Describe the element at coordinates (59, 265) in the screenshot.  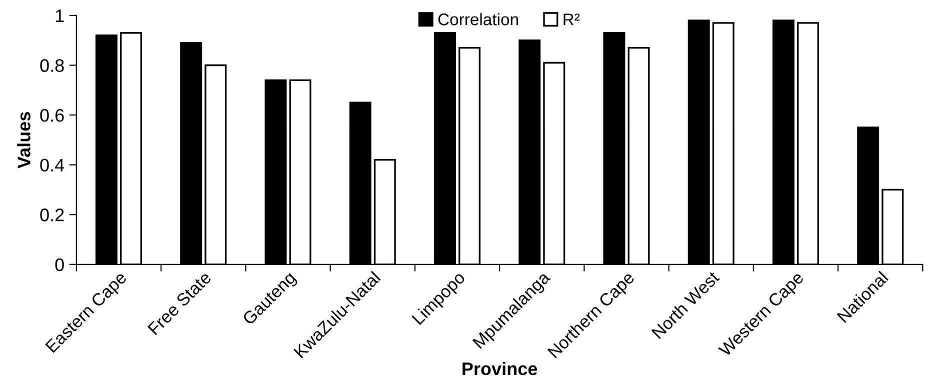
I see `y-tick-label: 0` at that location.